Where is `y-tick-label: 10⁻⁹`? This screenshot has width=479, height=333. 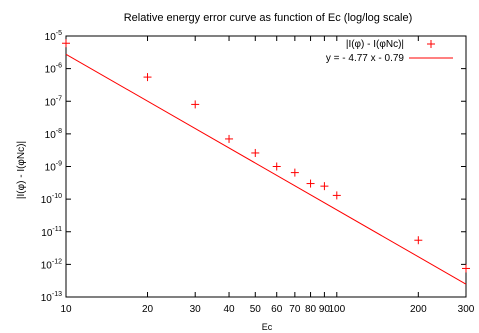
y-tick-label: 10⁻⁹ is located at coordinates (53, 167).